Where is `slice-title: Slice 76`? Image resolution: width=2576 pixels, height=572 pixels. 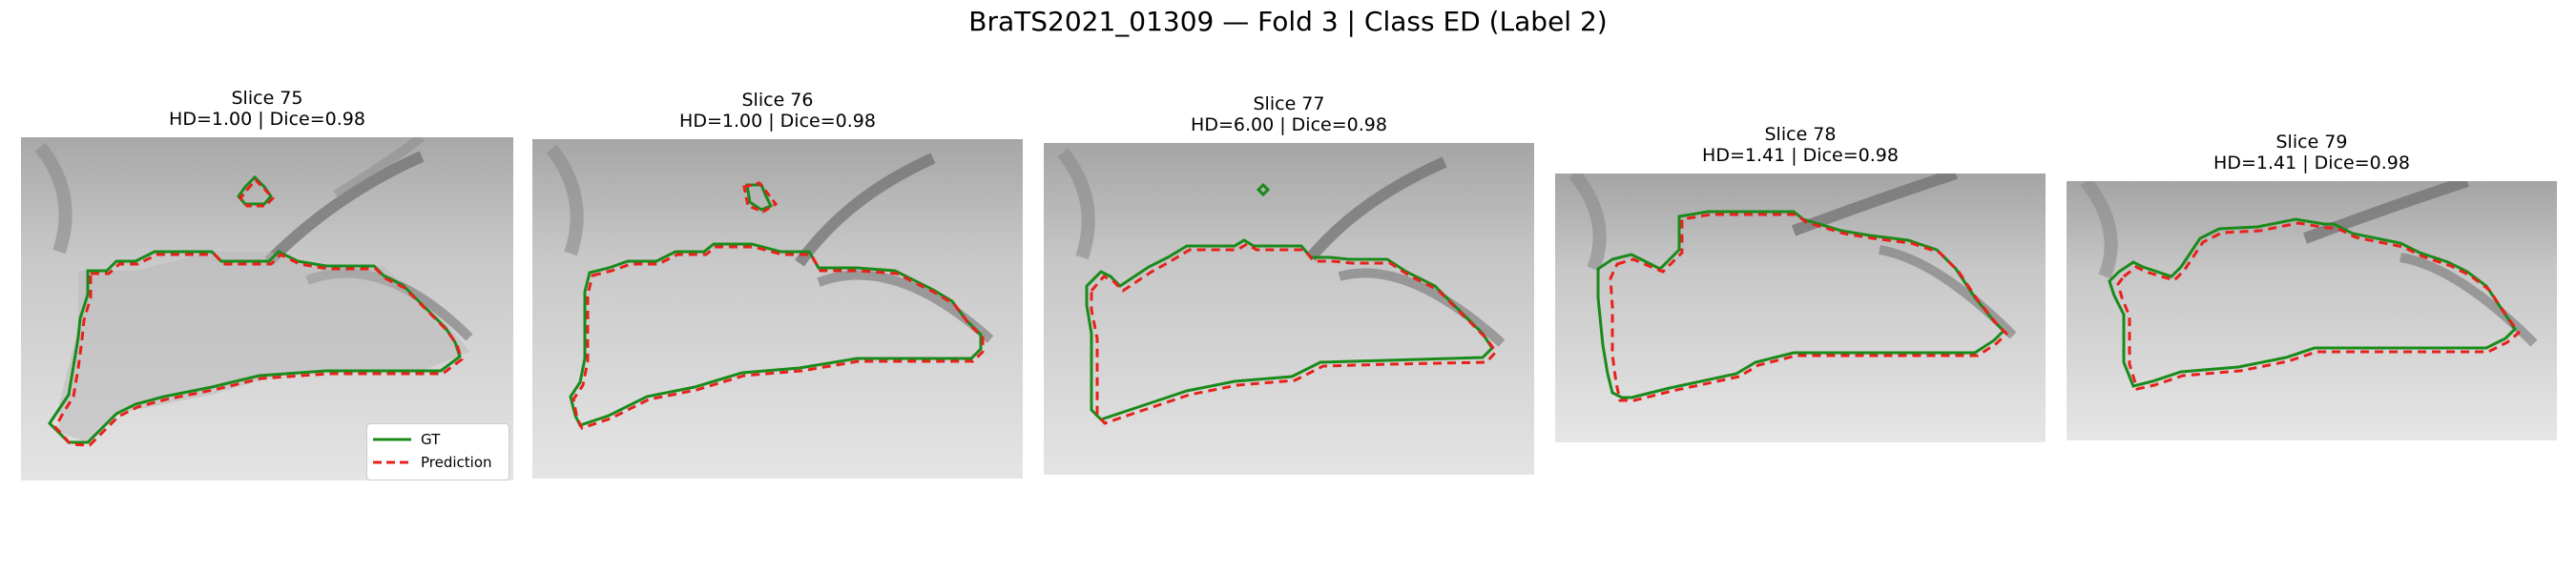 slice-title: Slice 76 is located at coordinates (777, 101).